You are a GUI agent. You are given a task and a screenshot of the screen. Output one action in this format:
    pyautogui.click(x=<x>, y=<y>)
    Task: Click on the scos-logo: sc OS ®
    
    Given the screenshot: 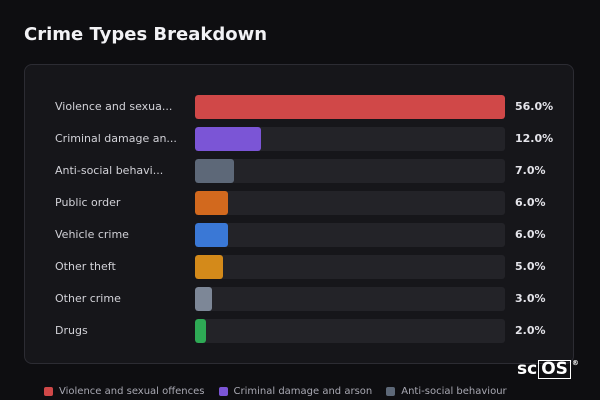 What is the action you would take?
    pyautogui.click(x=548, y=368)
    